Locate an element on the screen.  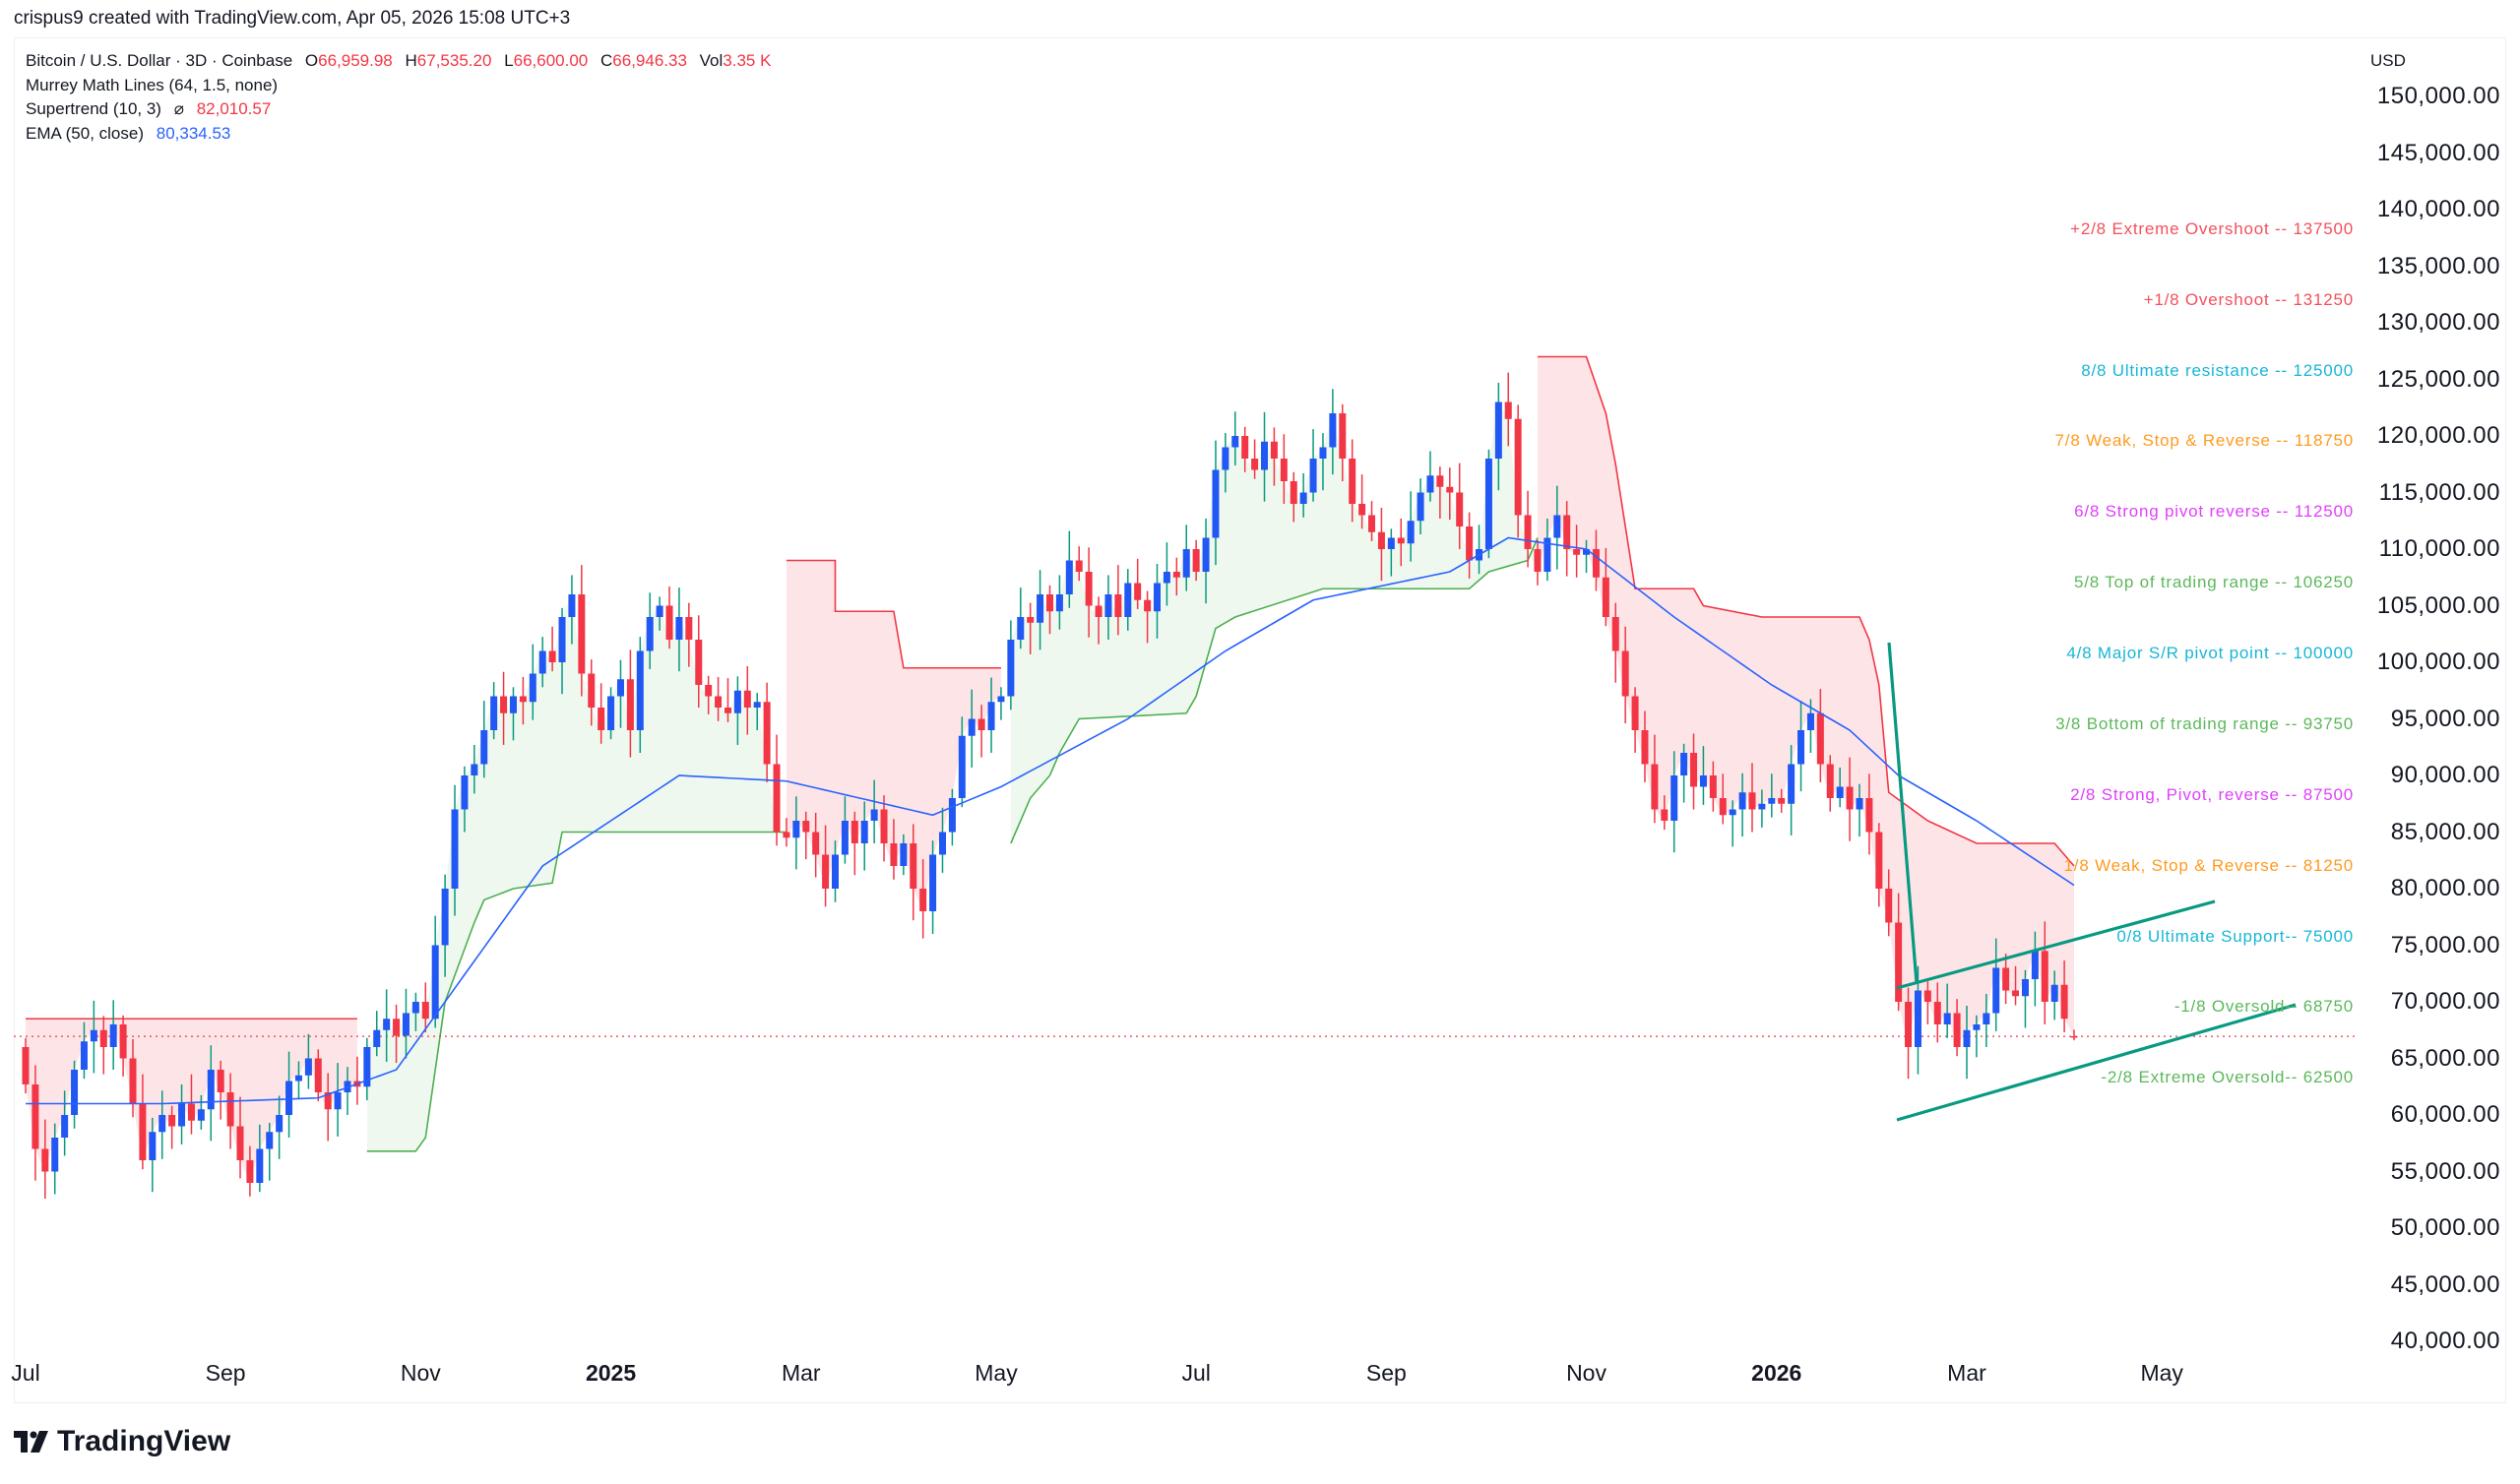
time-tick-label: May is located at coordinates (2161, 1373).